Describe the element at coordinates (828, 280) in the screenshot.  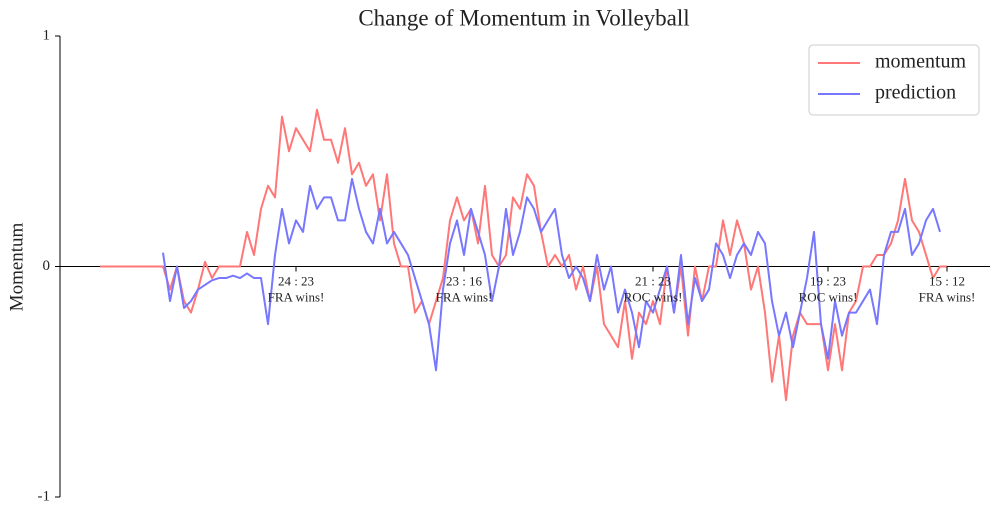
I see `annotation-score: 19 : 23` at that location.